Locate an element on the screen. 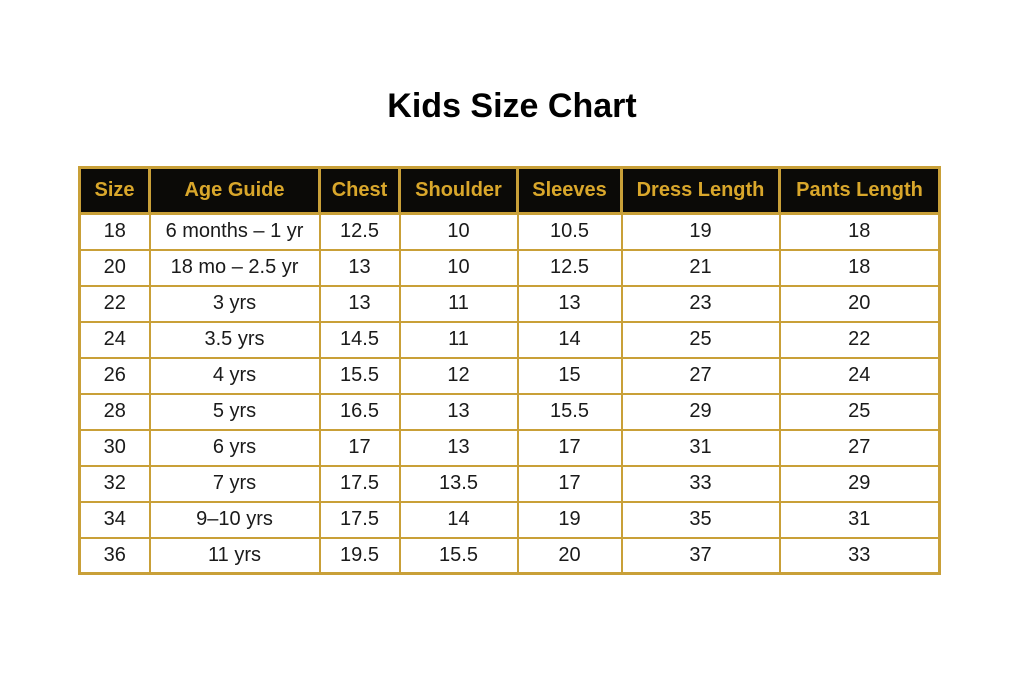 Image resolution: width=1024 pixels, height=686 pixels. table-row: 22 3 yrs 13 11 13 23 20 is located at coordinates (509, 303).